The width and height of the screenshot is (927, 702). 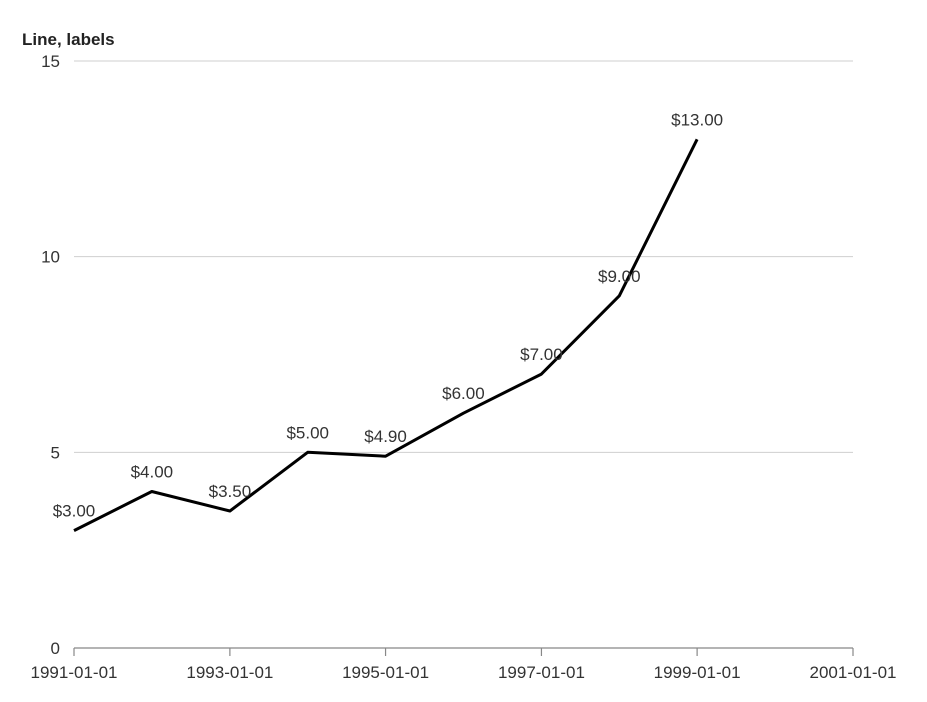 I want to click on y-tick-label: 10, so click(x=50, y=257).